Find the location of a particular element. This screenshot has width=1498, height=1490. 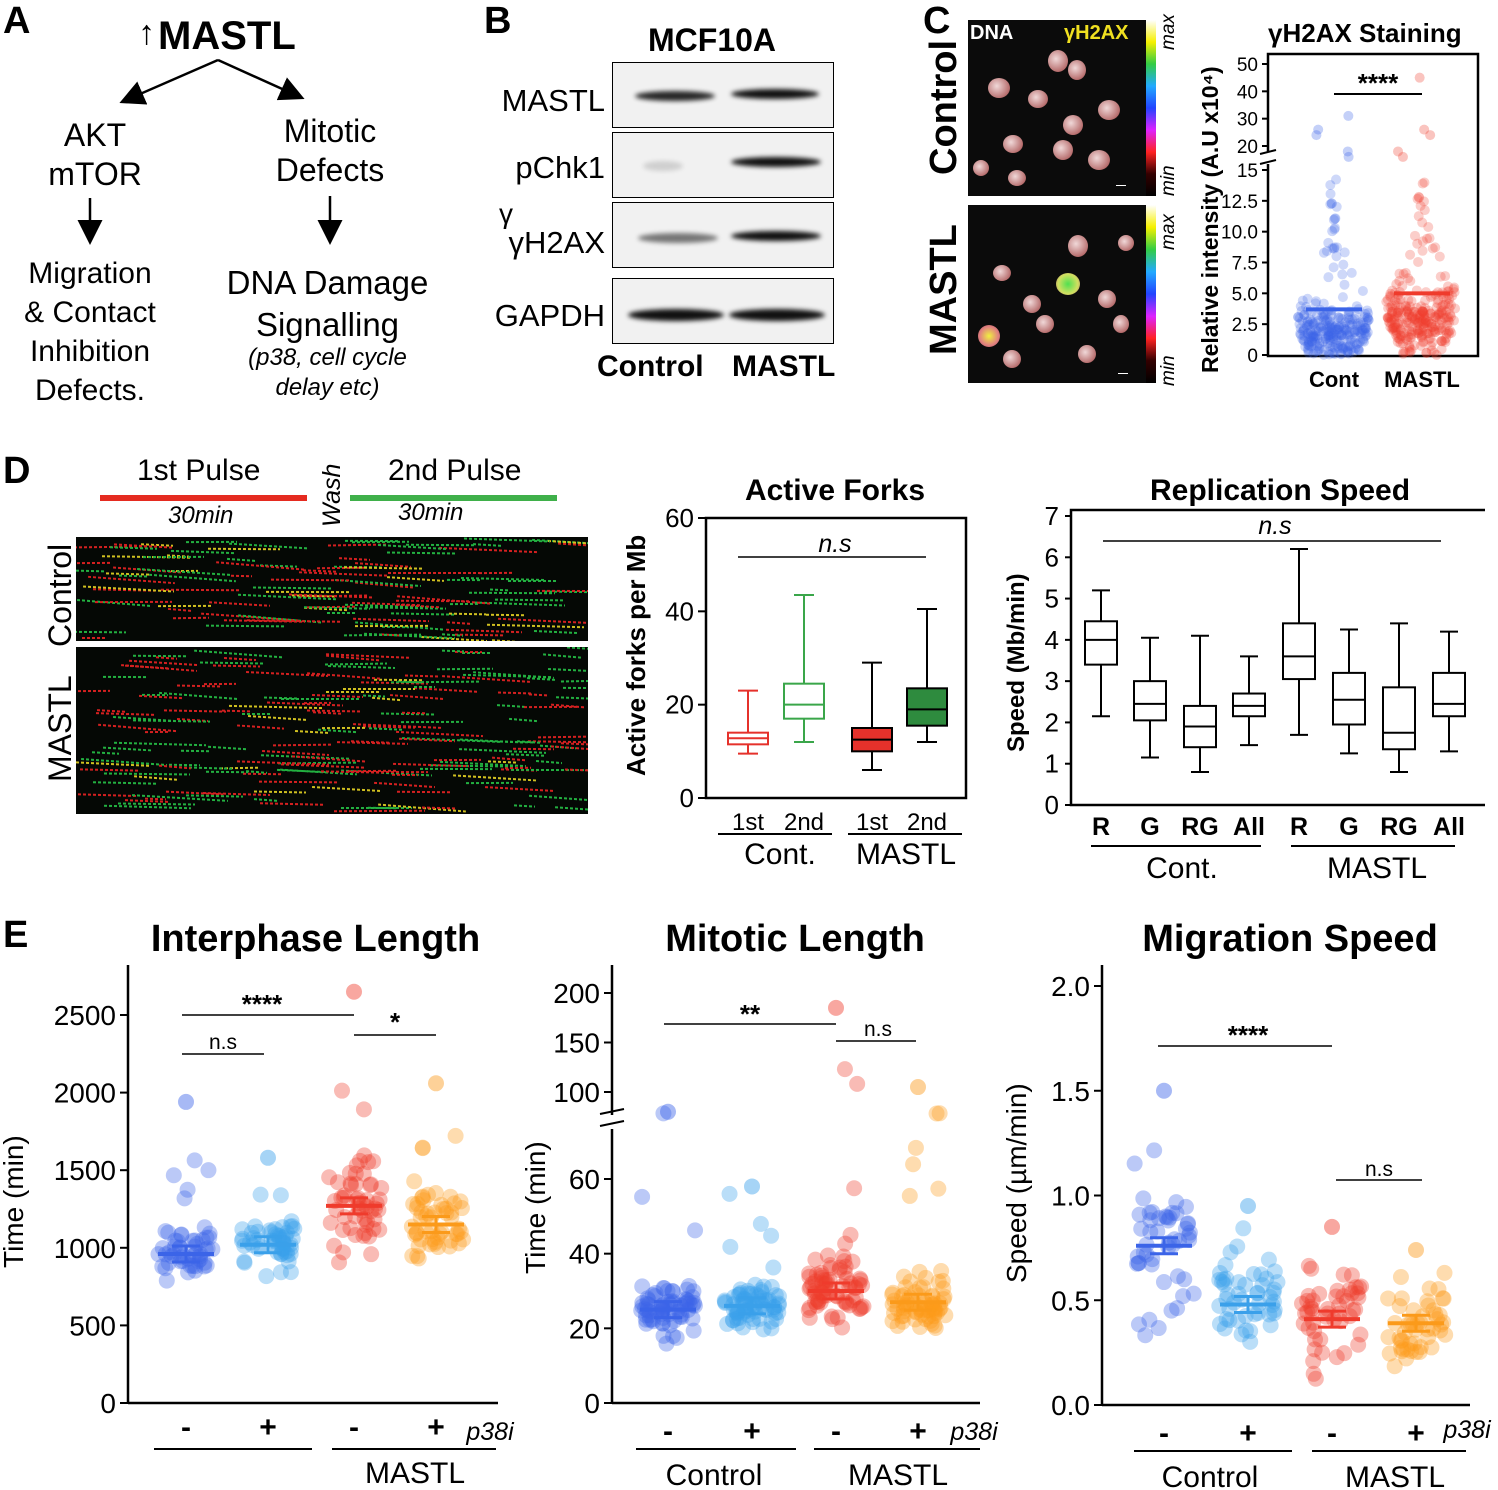

blot-h2ax is located at coordinates (723, 235).